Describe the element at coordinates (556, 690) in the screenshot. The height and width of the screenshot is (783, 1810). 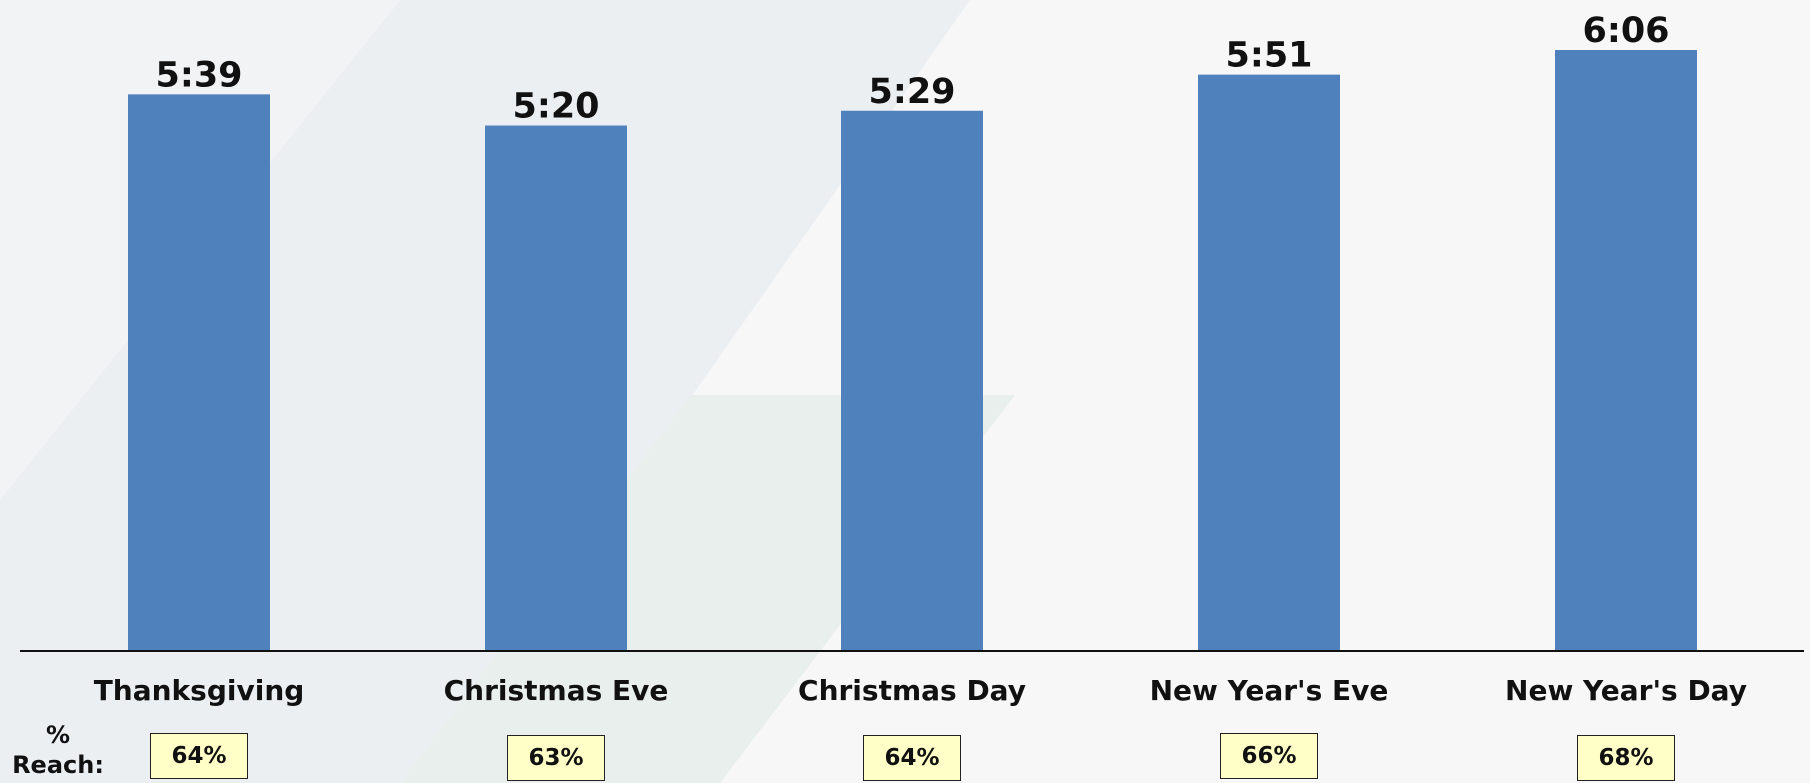
I see `category-label: Christmas Eve` at that location.